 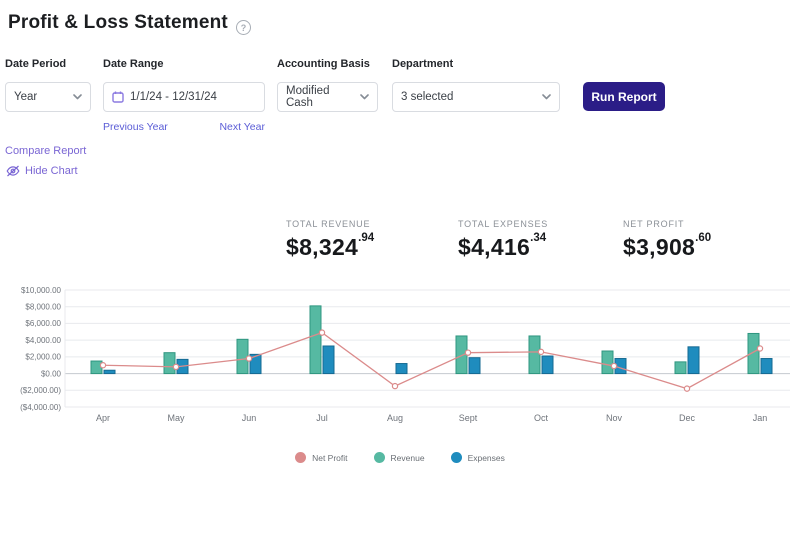 I want to click on department-select: 3 selected, so click(x=476, y=97).